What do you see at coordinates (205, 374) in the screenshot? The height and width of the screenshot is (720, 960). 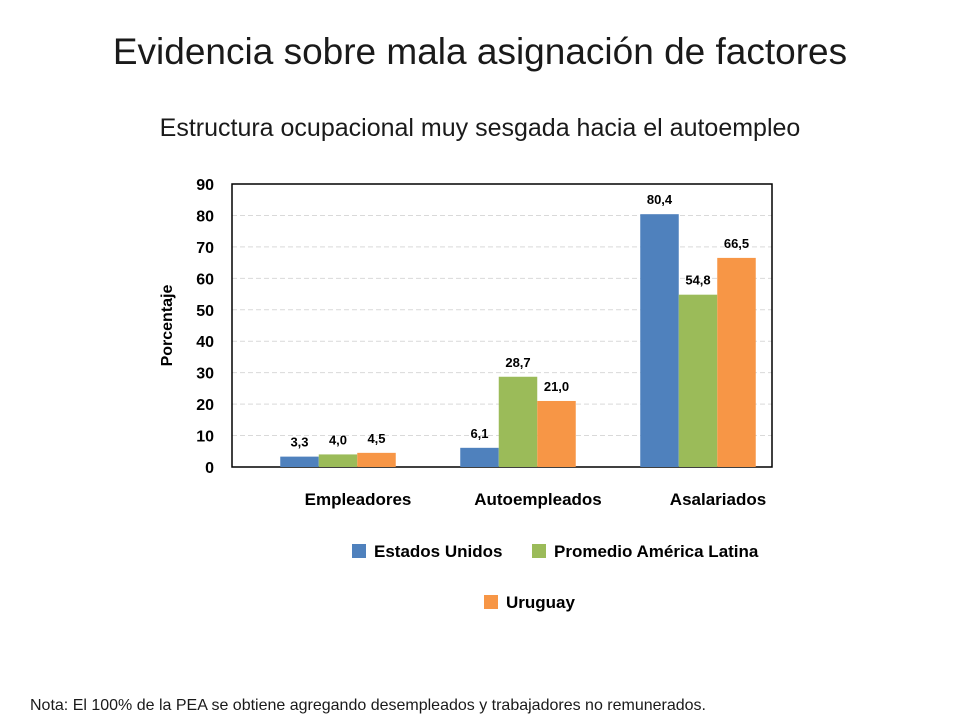 I see `y-tick-label-3: 30` at bounding box center [205, 374].